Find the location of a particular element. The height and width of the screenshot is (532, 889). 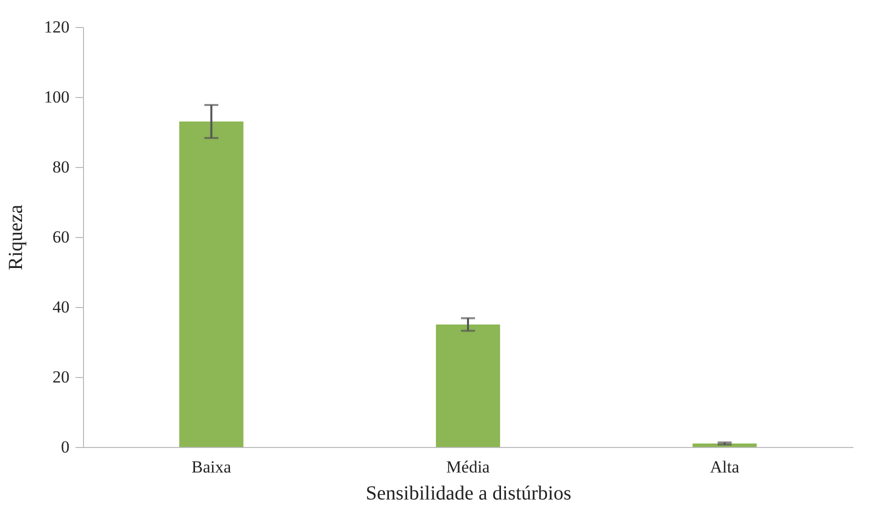

y-tick-label: 60 is located at coordinates (61, 237).